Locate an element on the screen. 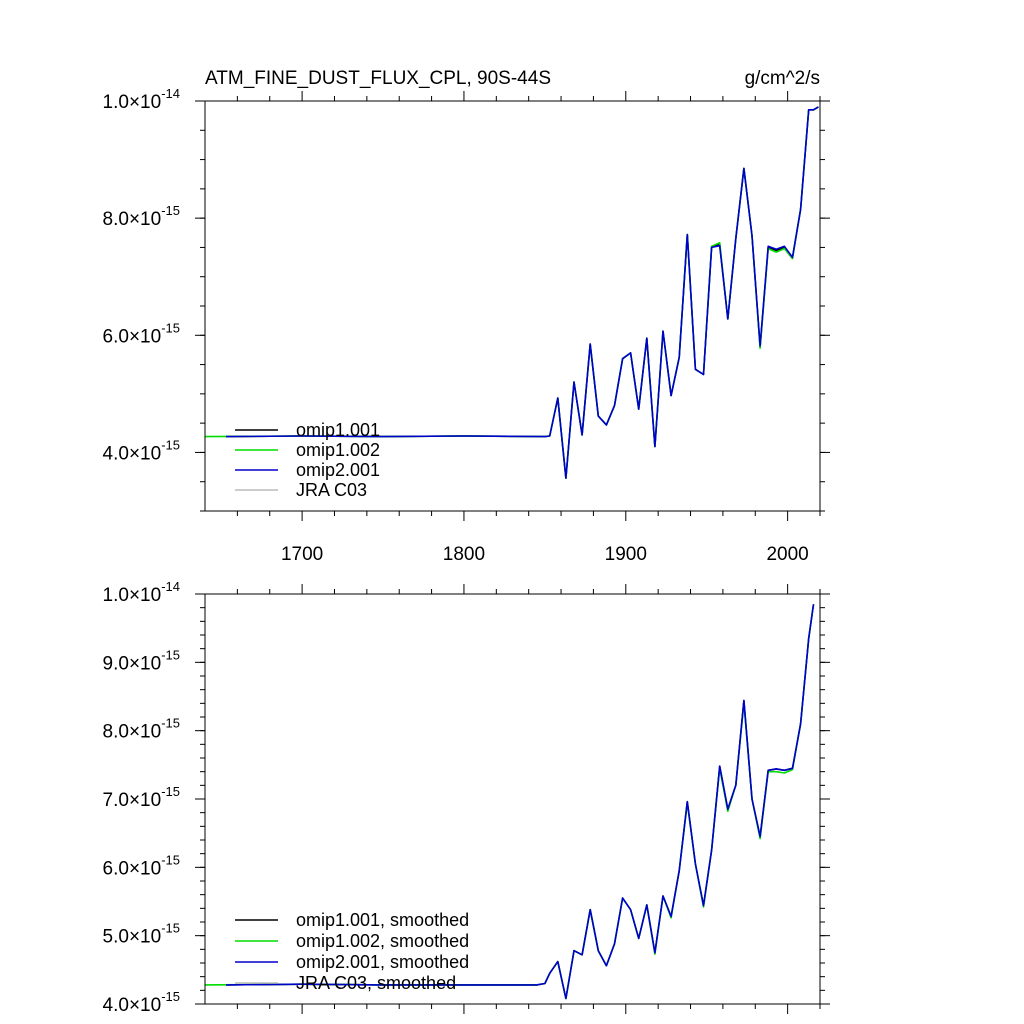  chart-title: ATM_FINE_DUST_FLUX_CPL, 90S-44S is located at coordinates (378, 78).